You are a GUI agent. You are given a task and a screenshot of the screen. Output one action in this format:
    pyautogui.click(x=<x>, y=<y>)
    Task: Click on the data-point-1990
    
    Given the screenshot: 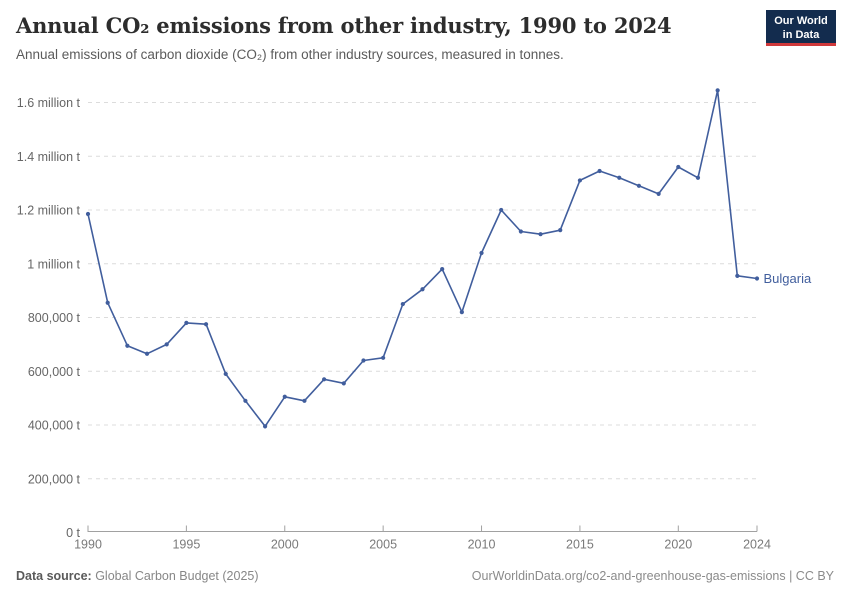 What is the action you would take?
    pyautogui.click(x=88, y=214)
    